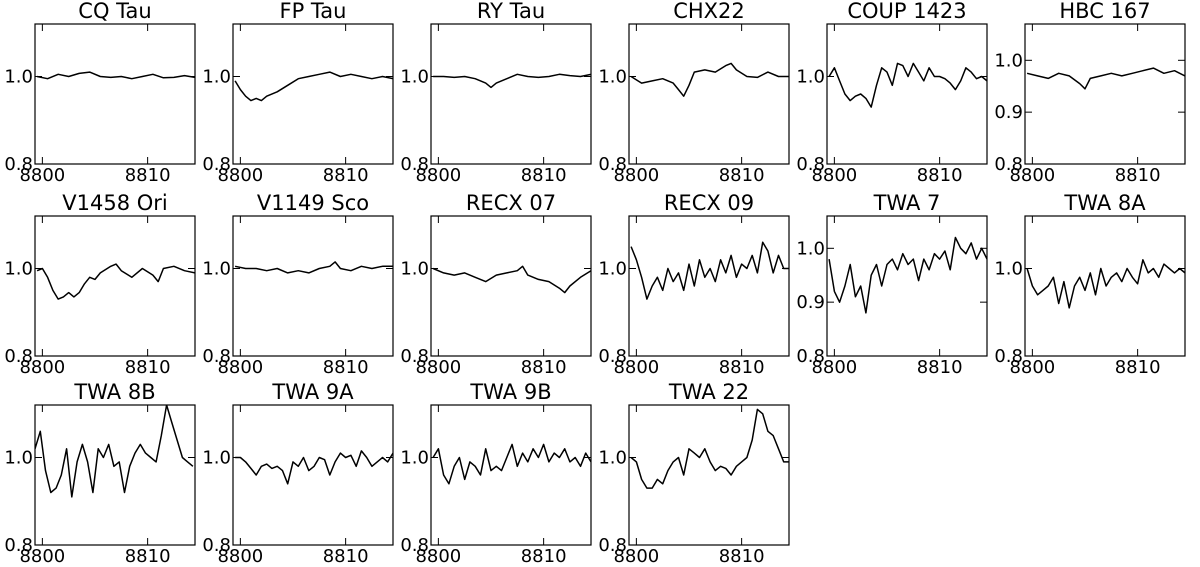 The height and width of the screenshot is (567, 1200). I want to click on panel: TWA 7 8800 8810 0.8 0.9 1.0, so click(892, 284).